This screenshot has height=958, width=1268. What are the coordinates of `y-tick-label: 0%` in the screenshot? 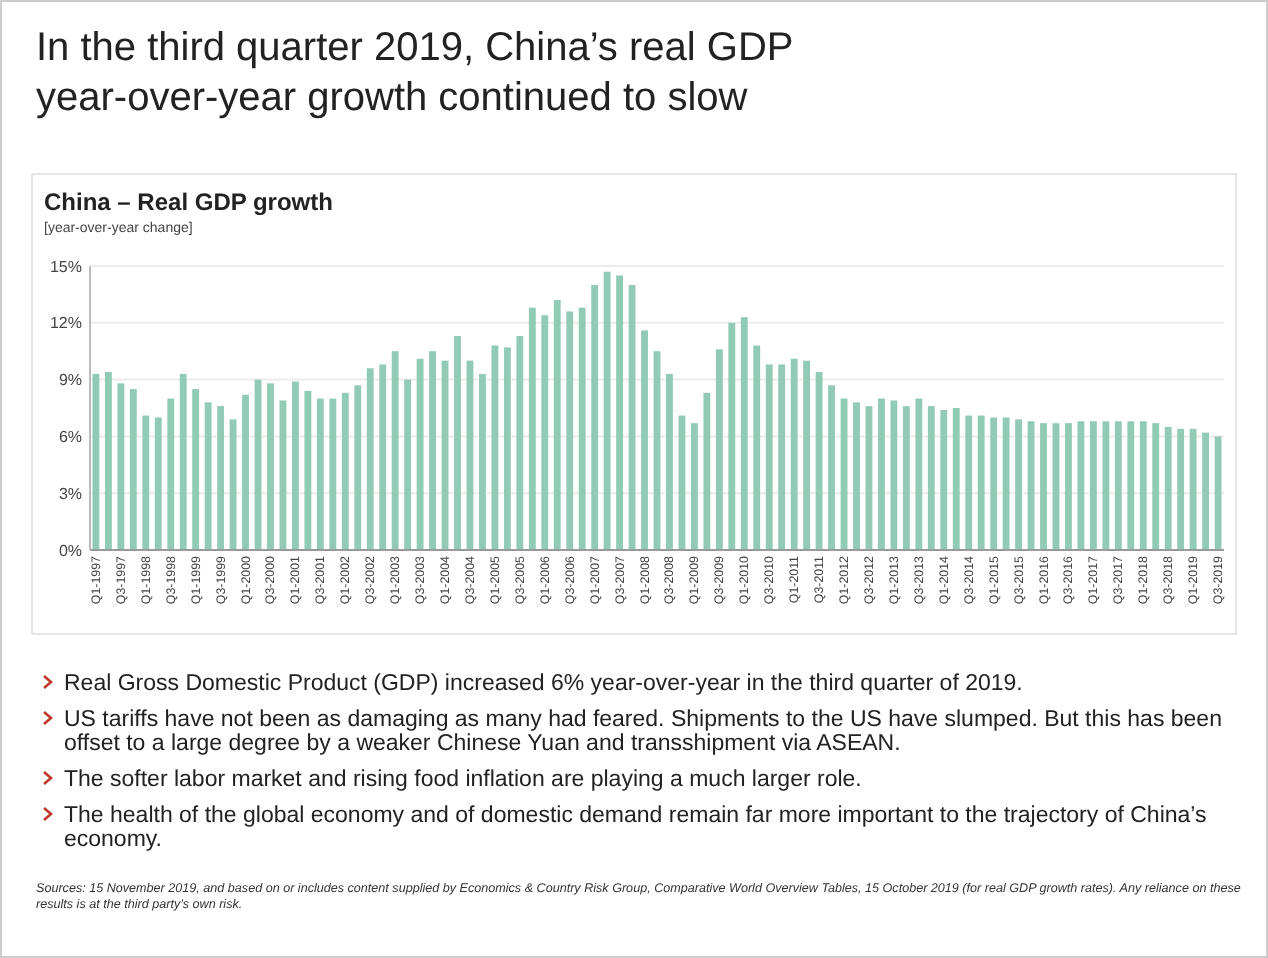 It's located at (70, 550).